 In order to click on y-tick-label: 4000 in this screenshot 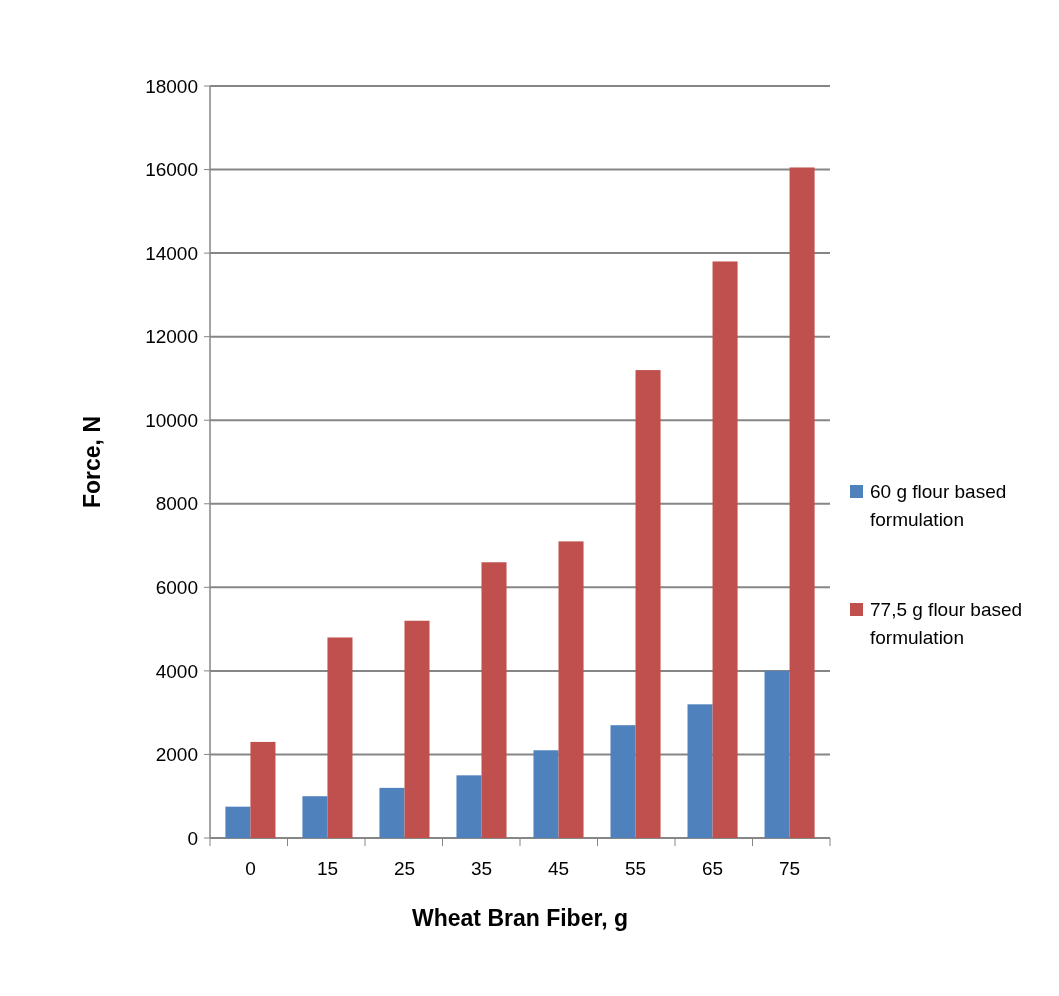, I will do `click(176, 671)`.